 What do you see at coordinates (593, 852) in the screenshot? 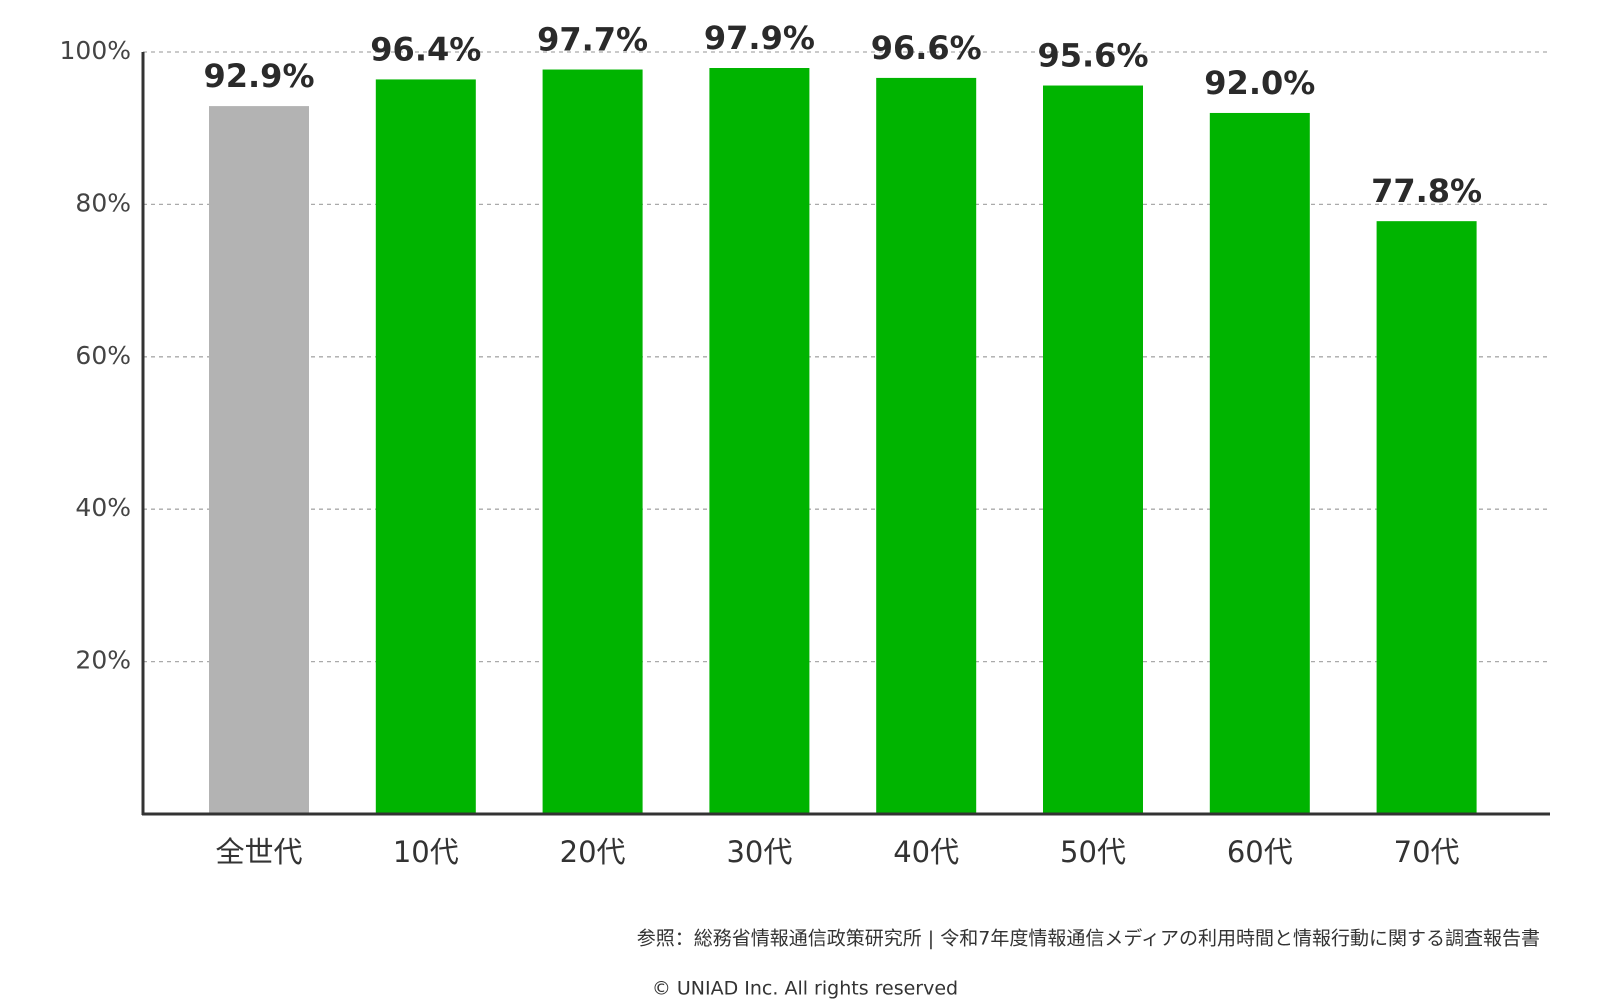
I see `x-tick-label: 20代` at bounding box center [593, 852].